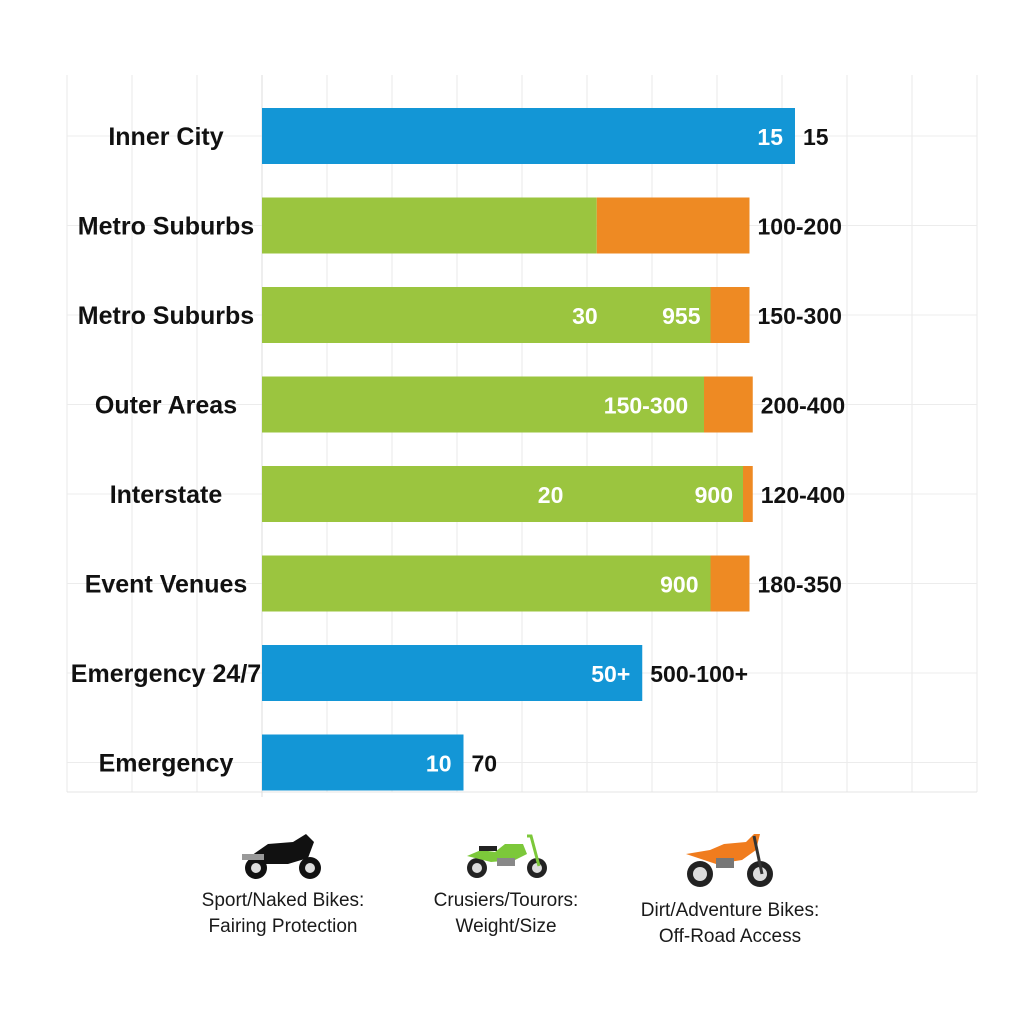 This screenshot has height=1024, width=1024. What do you see at coordinates (551, 495) in the screenshot?
I see `bar-inner-label: 20` at bounding box center [551, 495].